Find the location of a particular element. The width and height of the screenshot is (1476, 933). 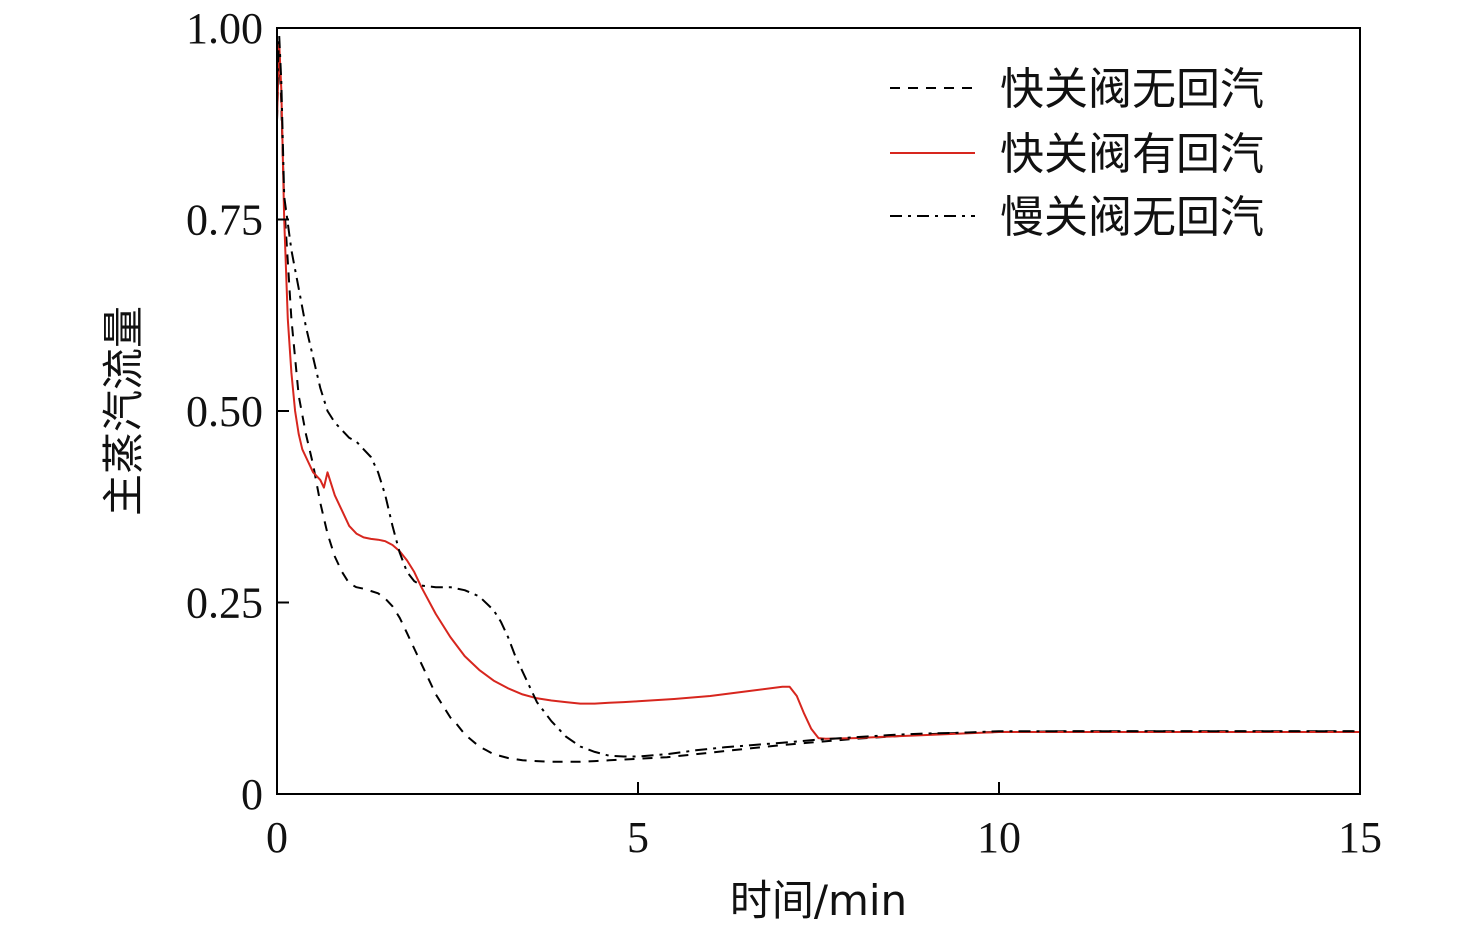

x-axis-title: 时间/min is located at coordinates (818, 900).